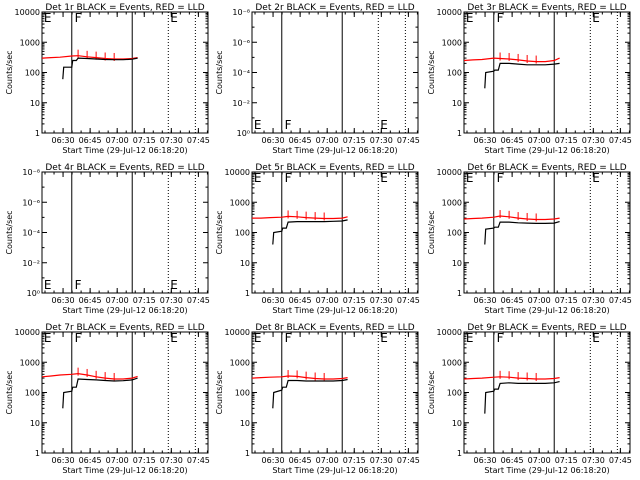 Image resolution: width=640 pixels, height=480 pixels. Describe the element at coordinates (334, 328) in the screenshot. I see `plot-title: Det 8r BLACK = Events, RED = LLD` at that location.